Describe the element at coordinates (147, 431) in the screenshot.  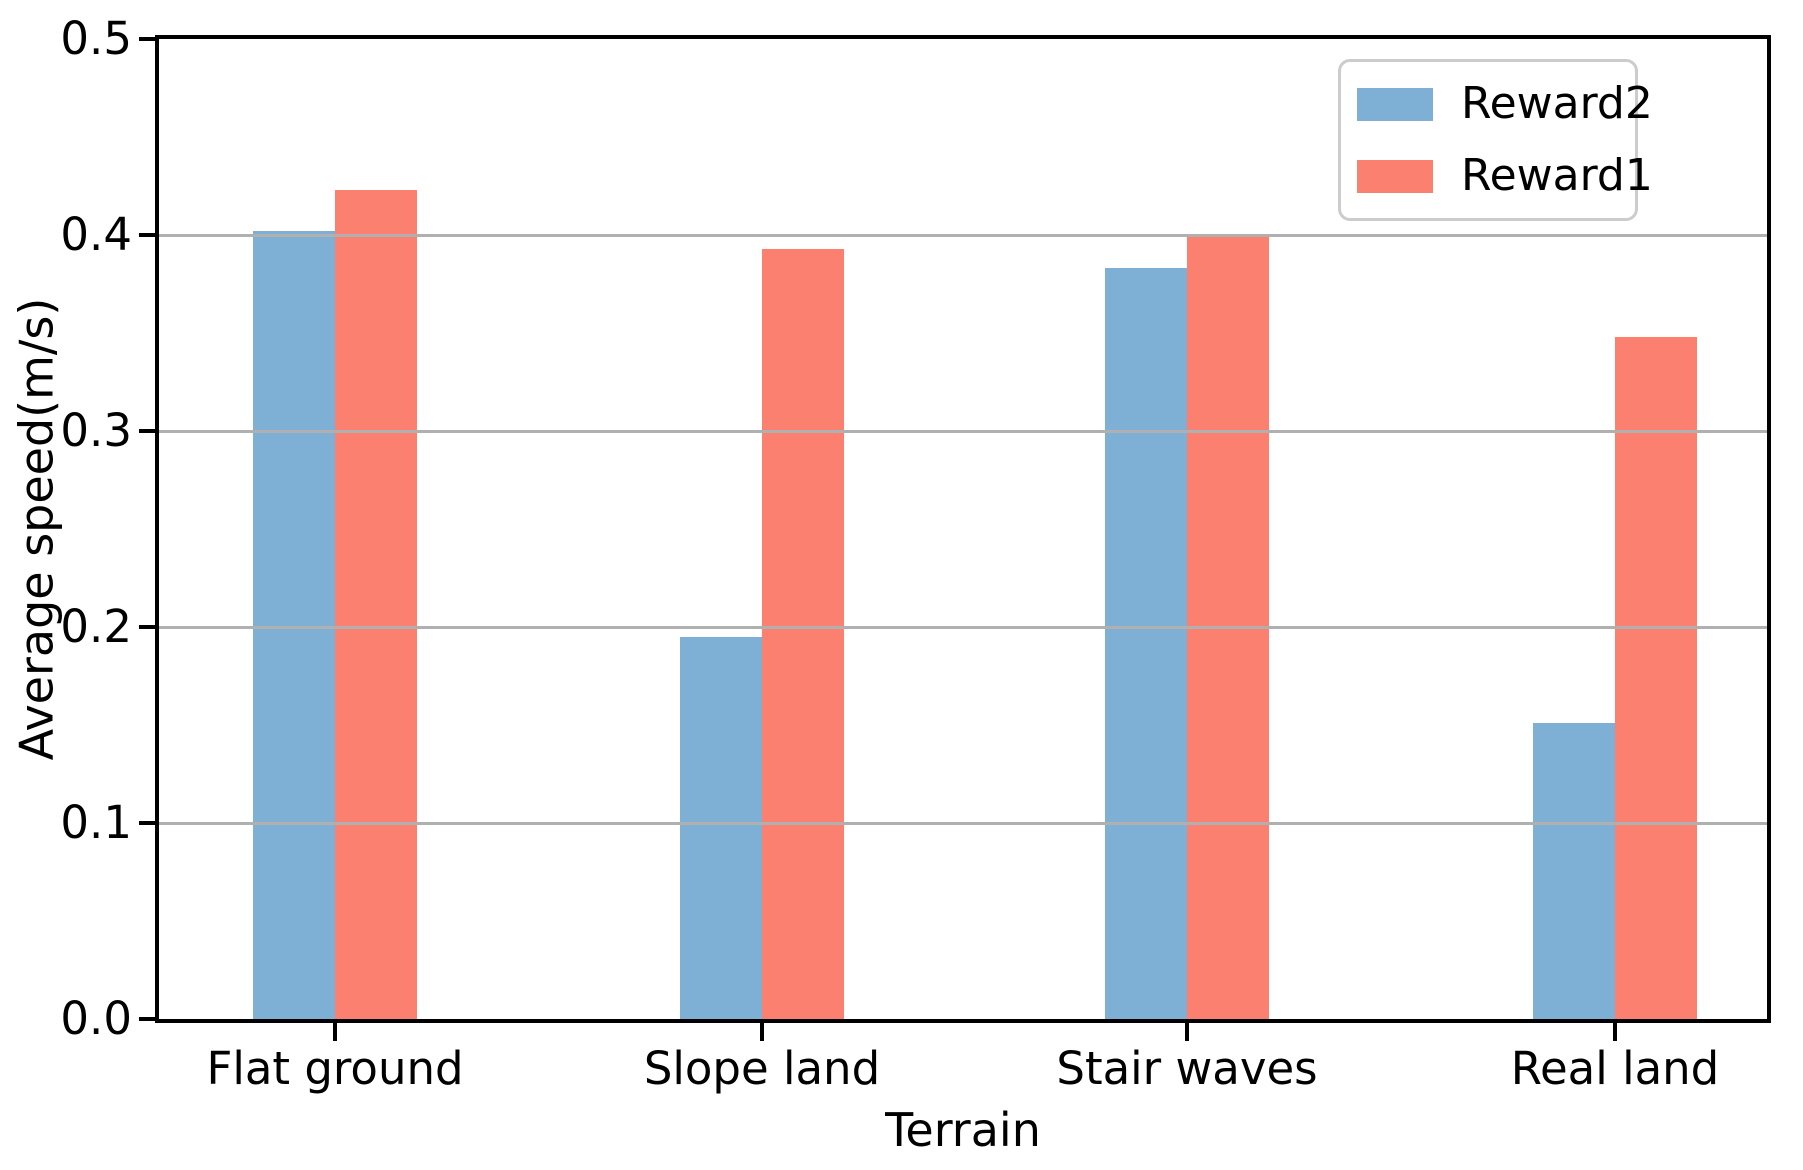
I see `y-tick-0.3` at that location.